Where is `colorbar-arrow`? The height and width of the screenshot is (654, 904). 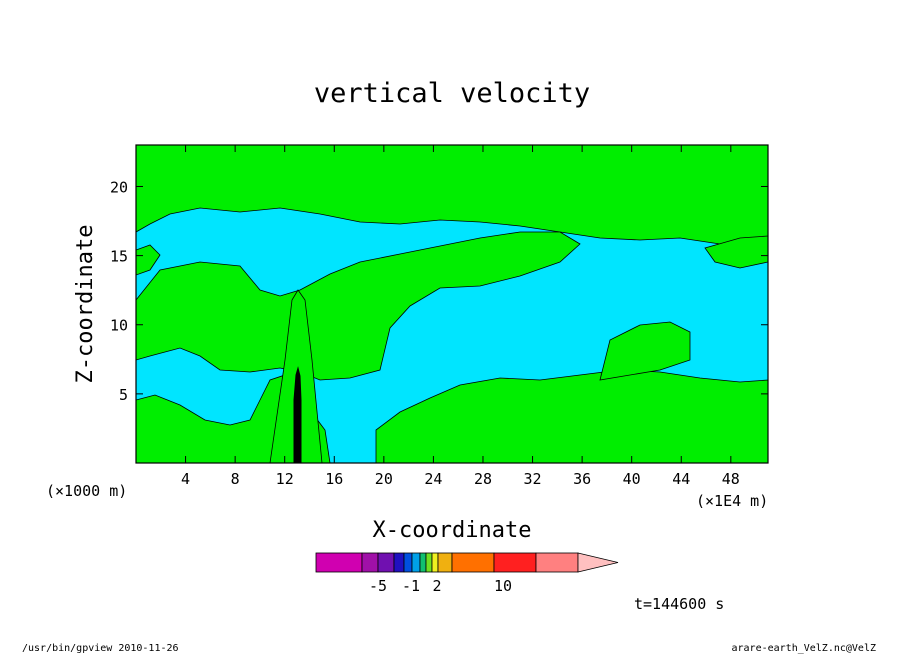 colorbar-arrow is located at coordinates (598, 562).